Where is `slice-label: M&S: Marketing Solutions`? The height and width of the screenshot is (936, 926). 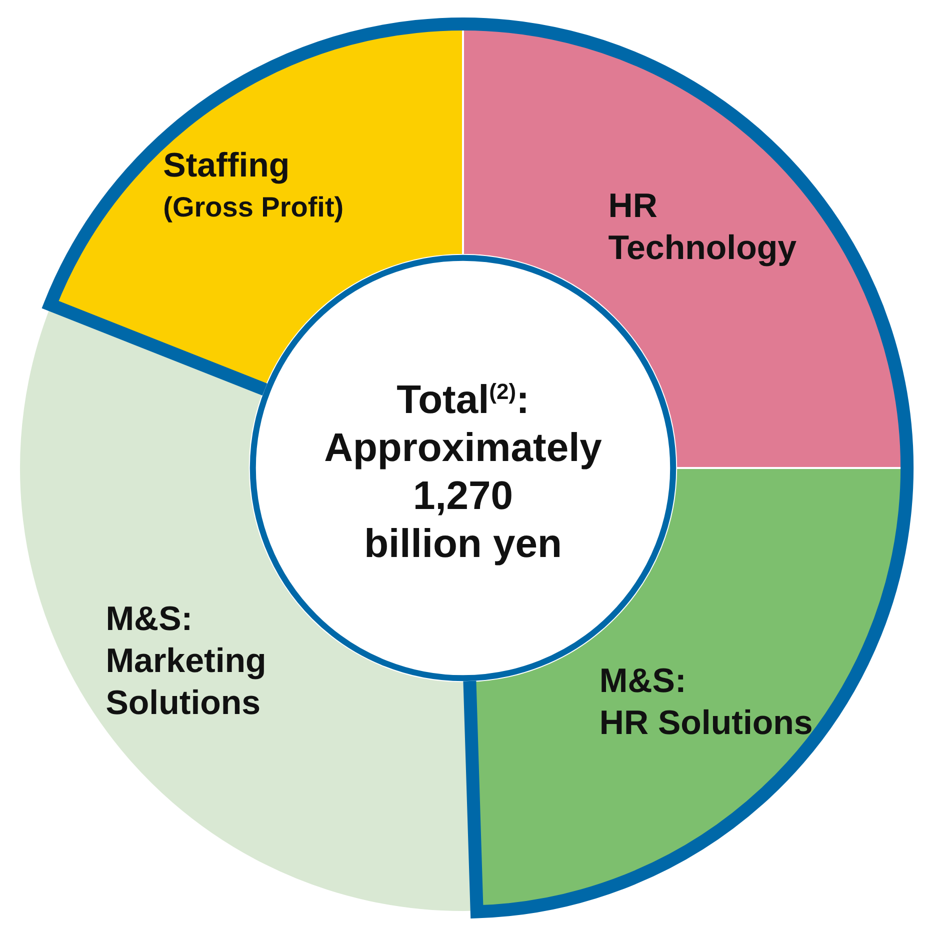
slice-label: M&S: Marketing Solutions is located at coordinates (186, 661).